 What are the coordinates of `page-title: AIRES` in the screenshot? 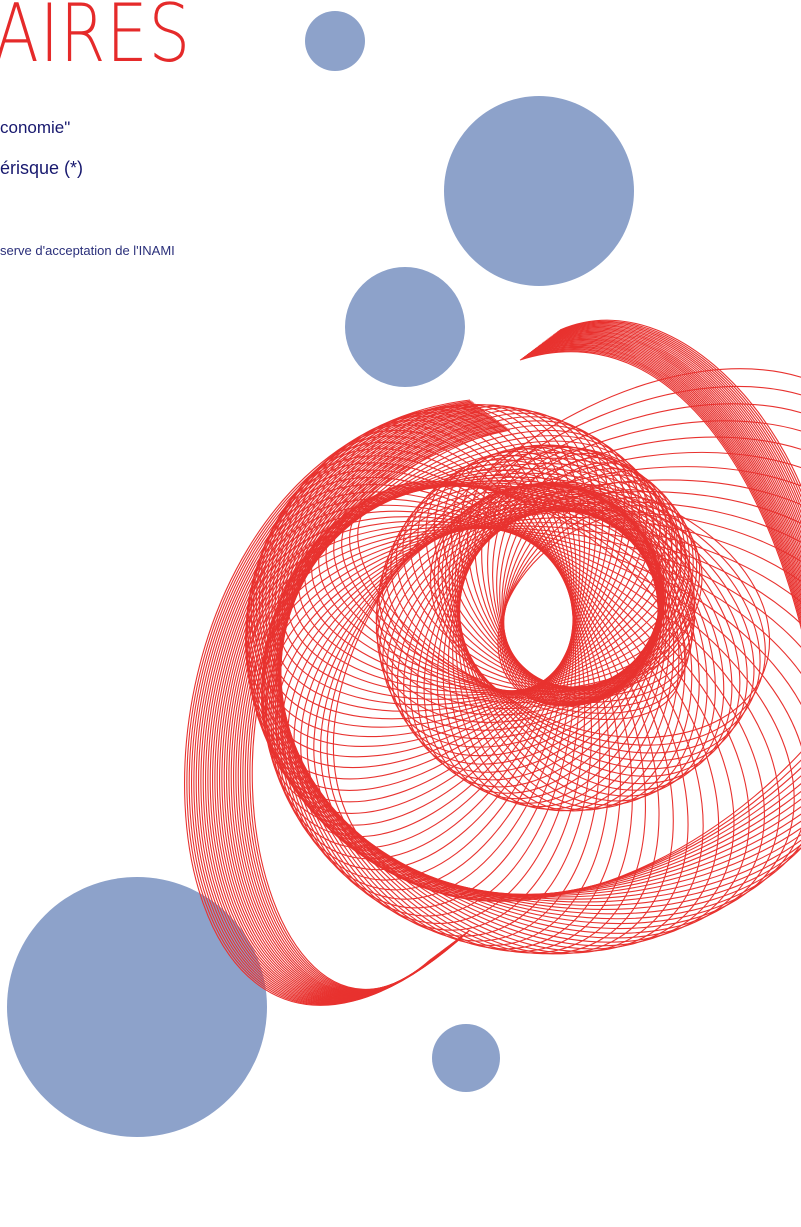 It's located at (95, 40).